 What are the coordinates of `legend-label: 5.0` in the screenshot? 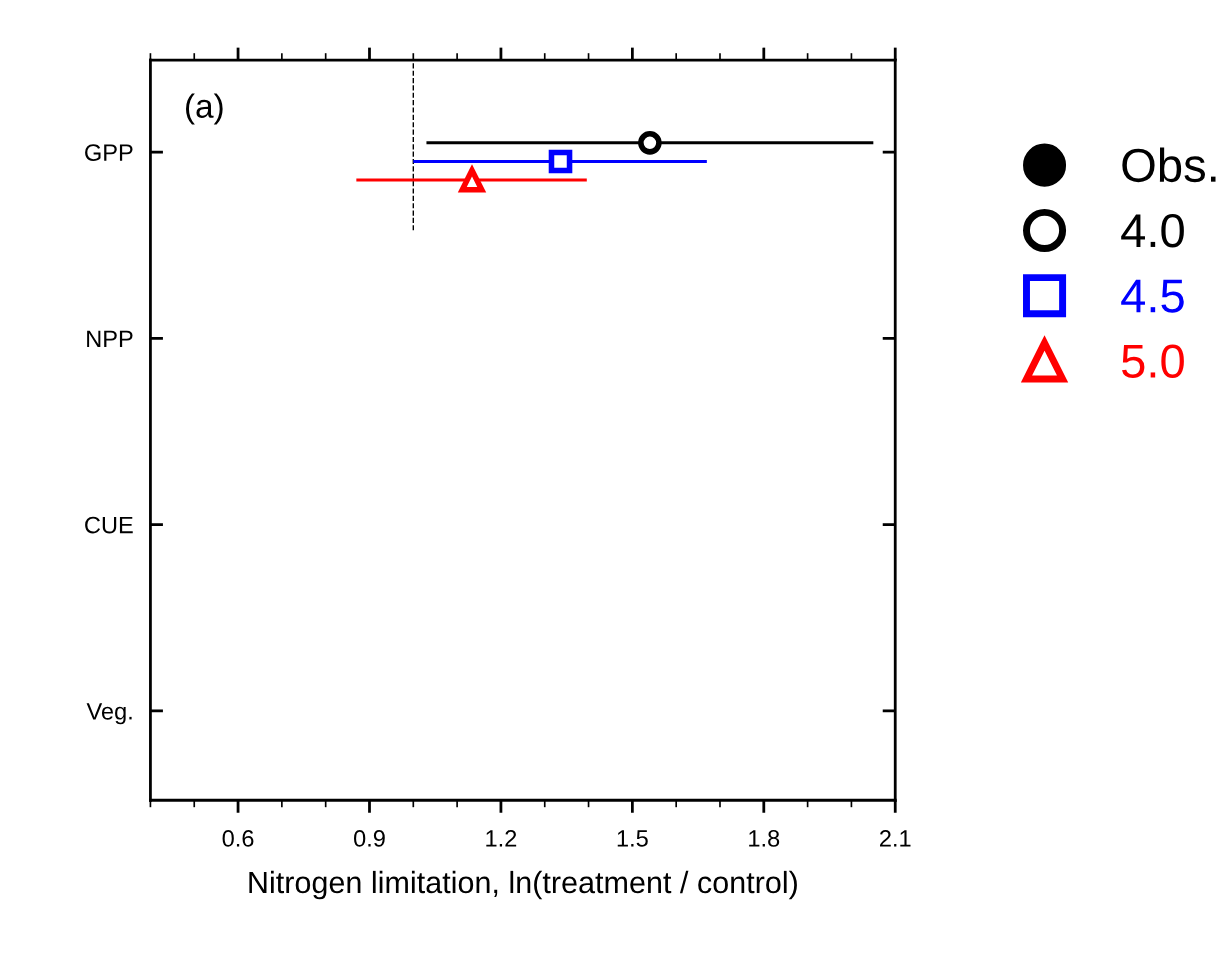 It's located at (1152, 361).